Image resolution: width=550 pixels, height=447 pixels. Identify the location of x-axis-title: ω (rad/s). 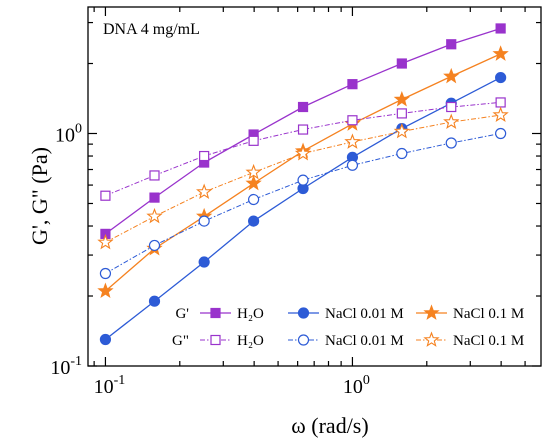
(329, 425).